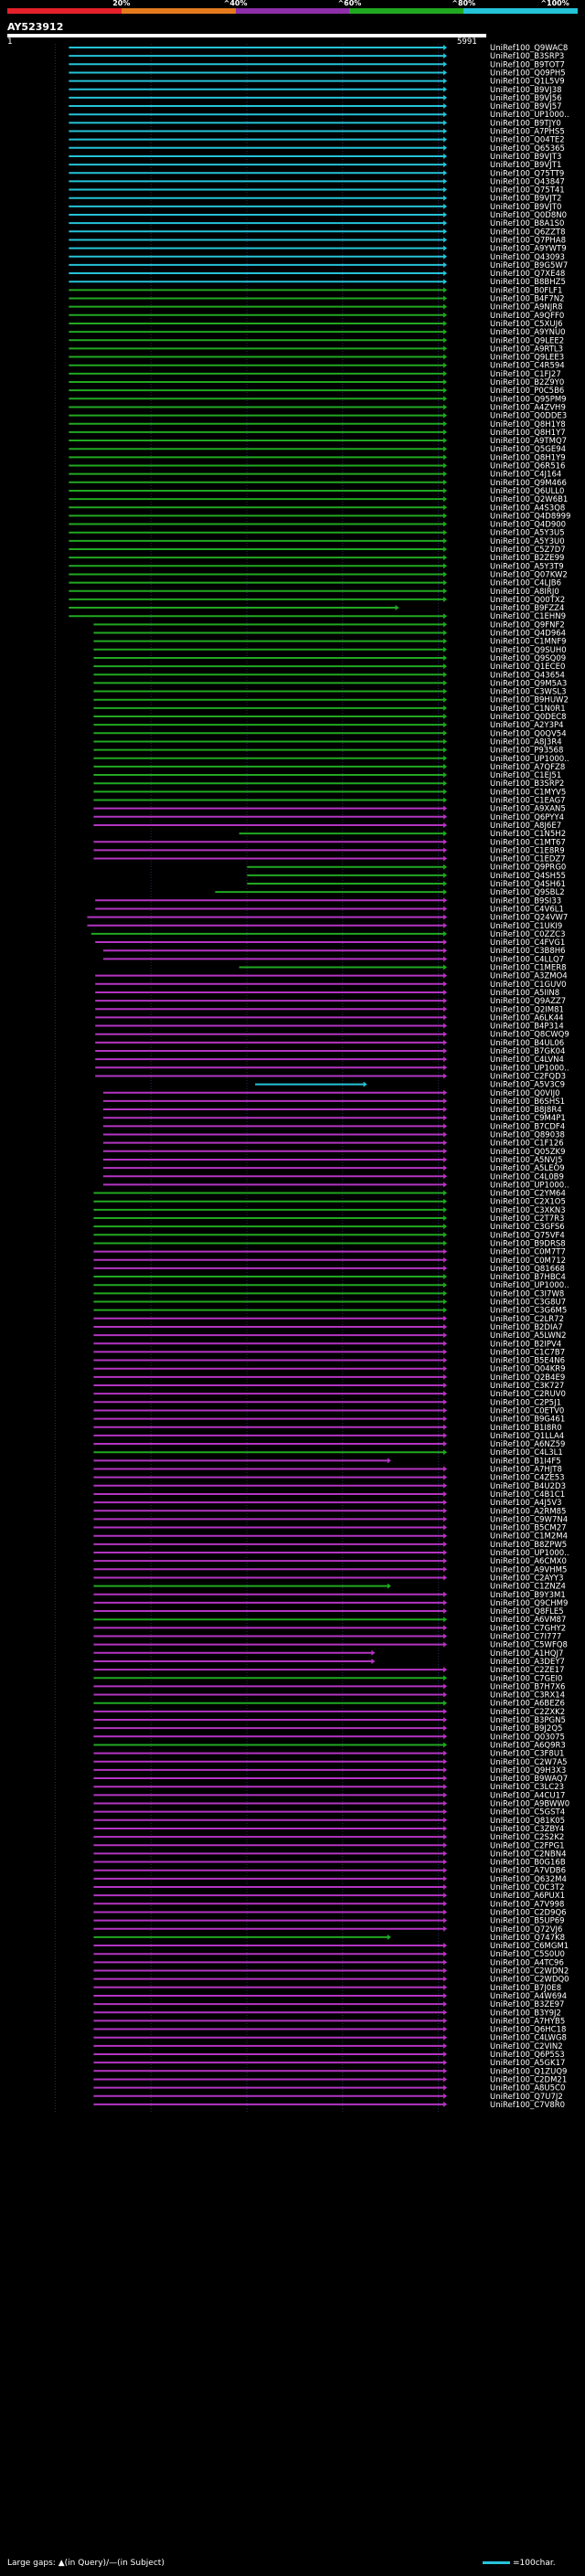  I want to click on hit-label: UniRef100_Q03075, so click(528, 1737).